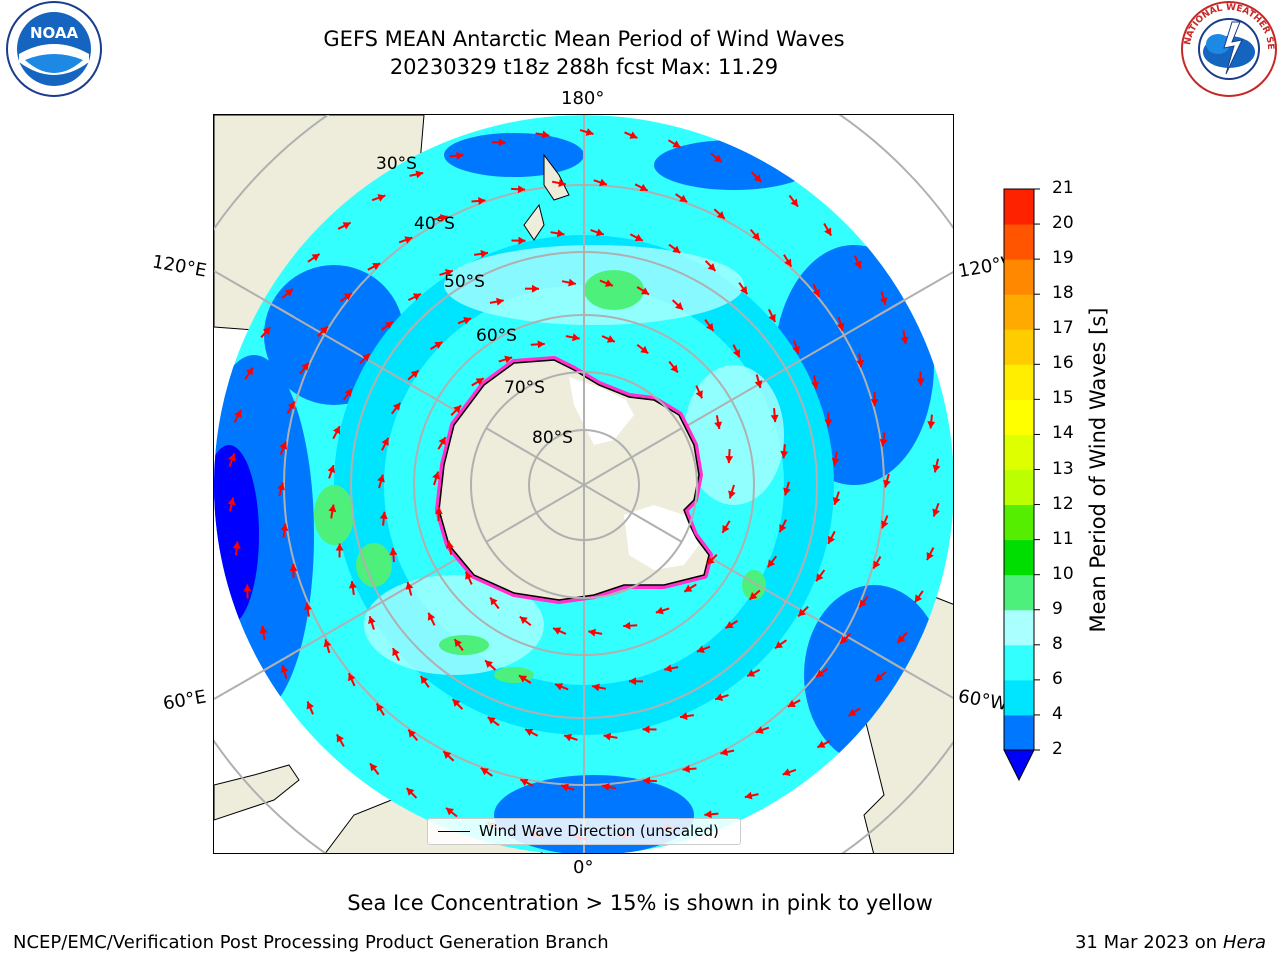  I want to click on map-subtitle: 20230329 t18z 288h fcst Max: 11.29, so click(584, 67).